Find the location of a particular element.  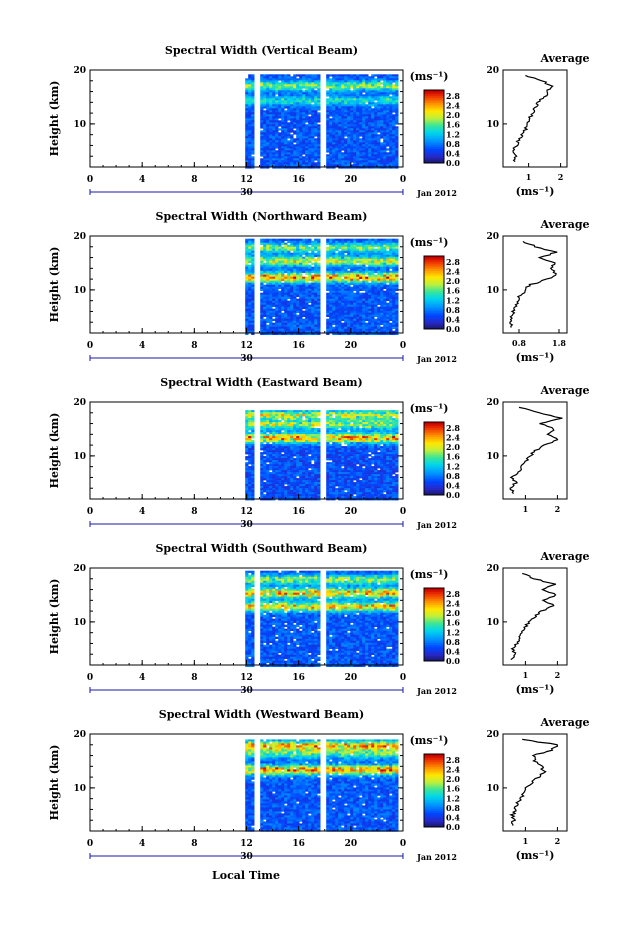

colorbar-tick-label: 1.2 is located at coordinates (453, 134).